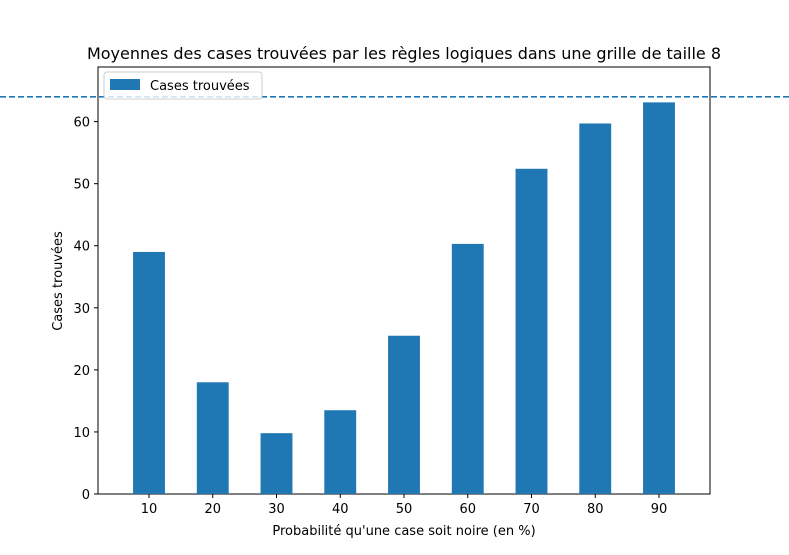 The image size is (789, 555). What do you see at coordinates (212, 509) in the screenshot?
I see `x-tick-label-20: 20` at bounding box center [212, 509].